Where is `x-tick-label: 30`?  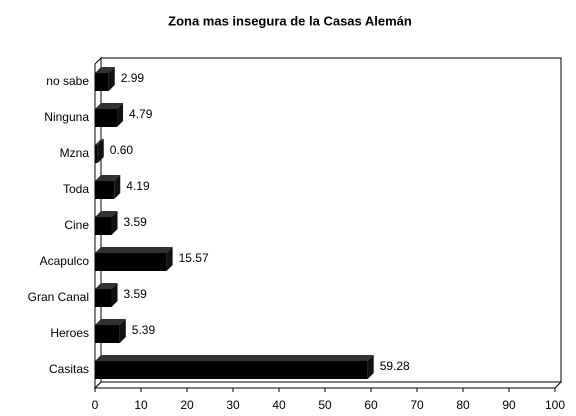 x-tick-label: 30 is located at coordinates (233, 405).